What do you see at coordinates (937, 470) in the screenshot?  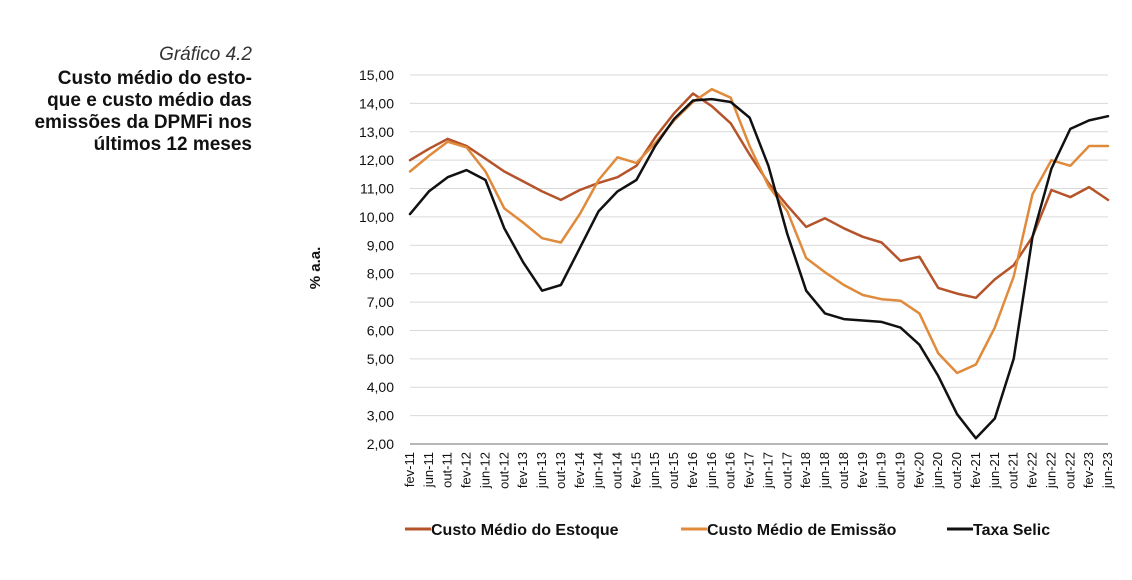 I see `x-tick-label: jun-20` at bounding box center [937, 470].